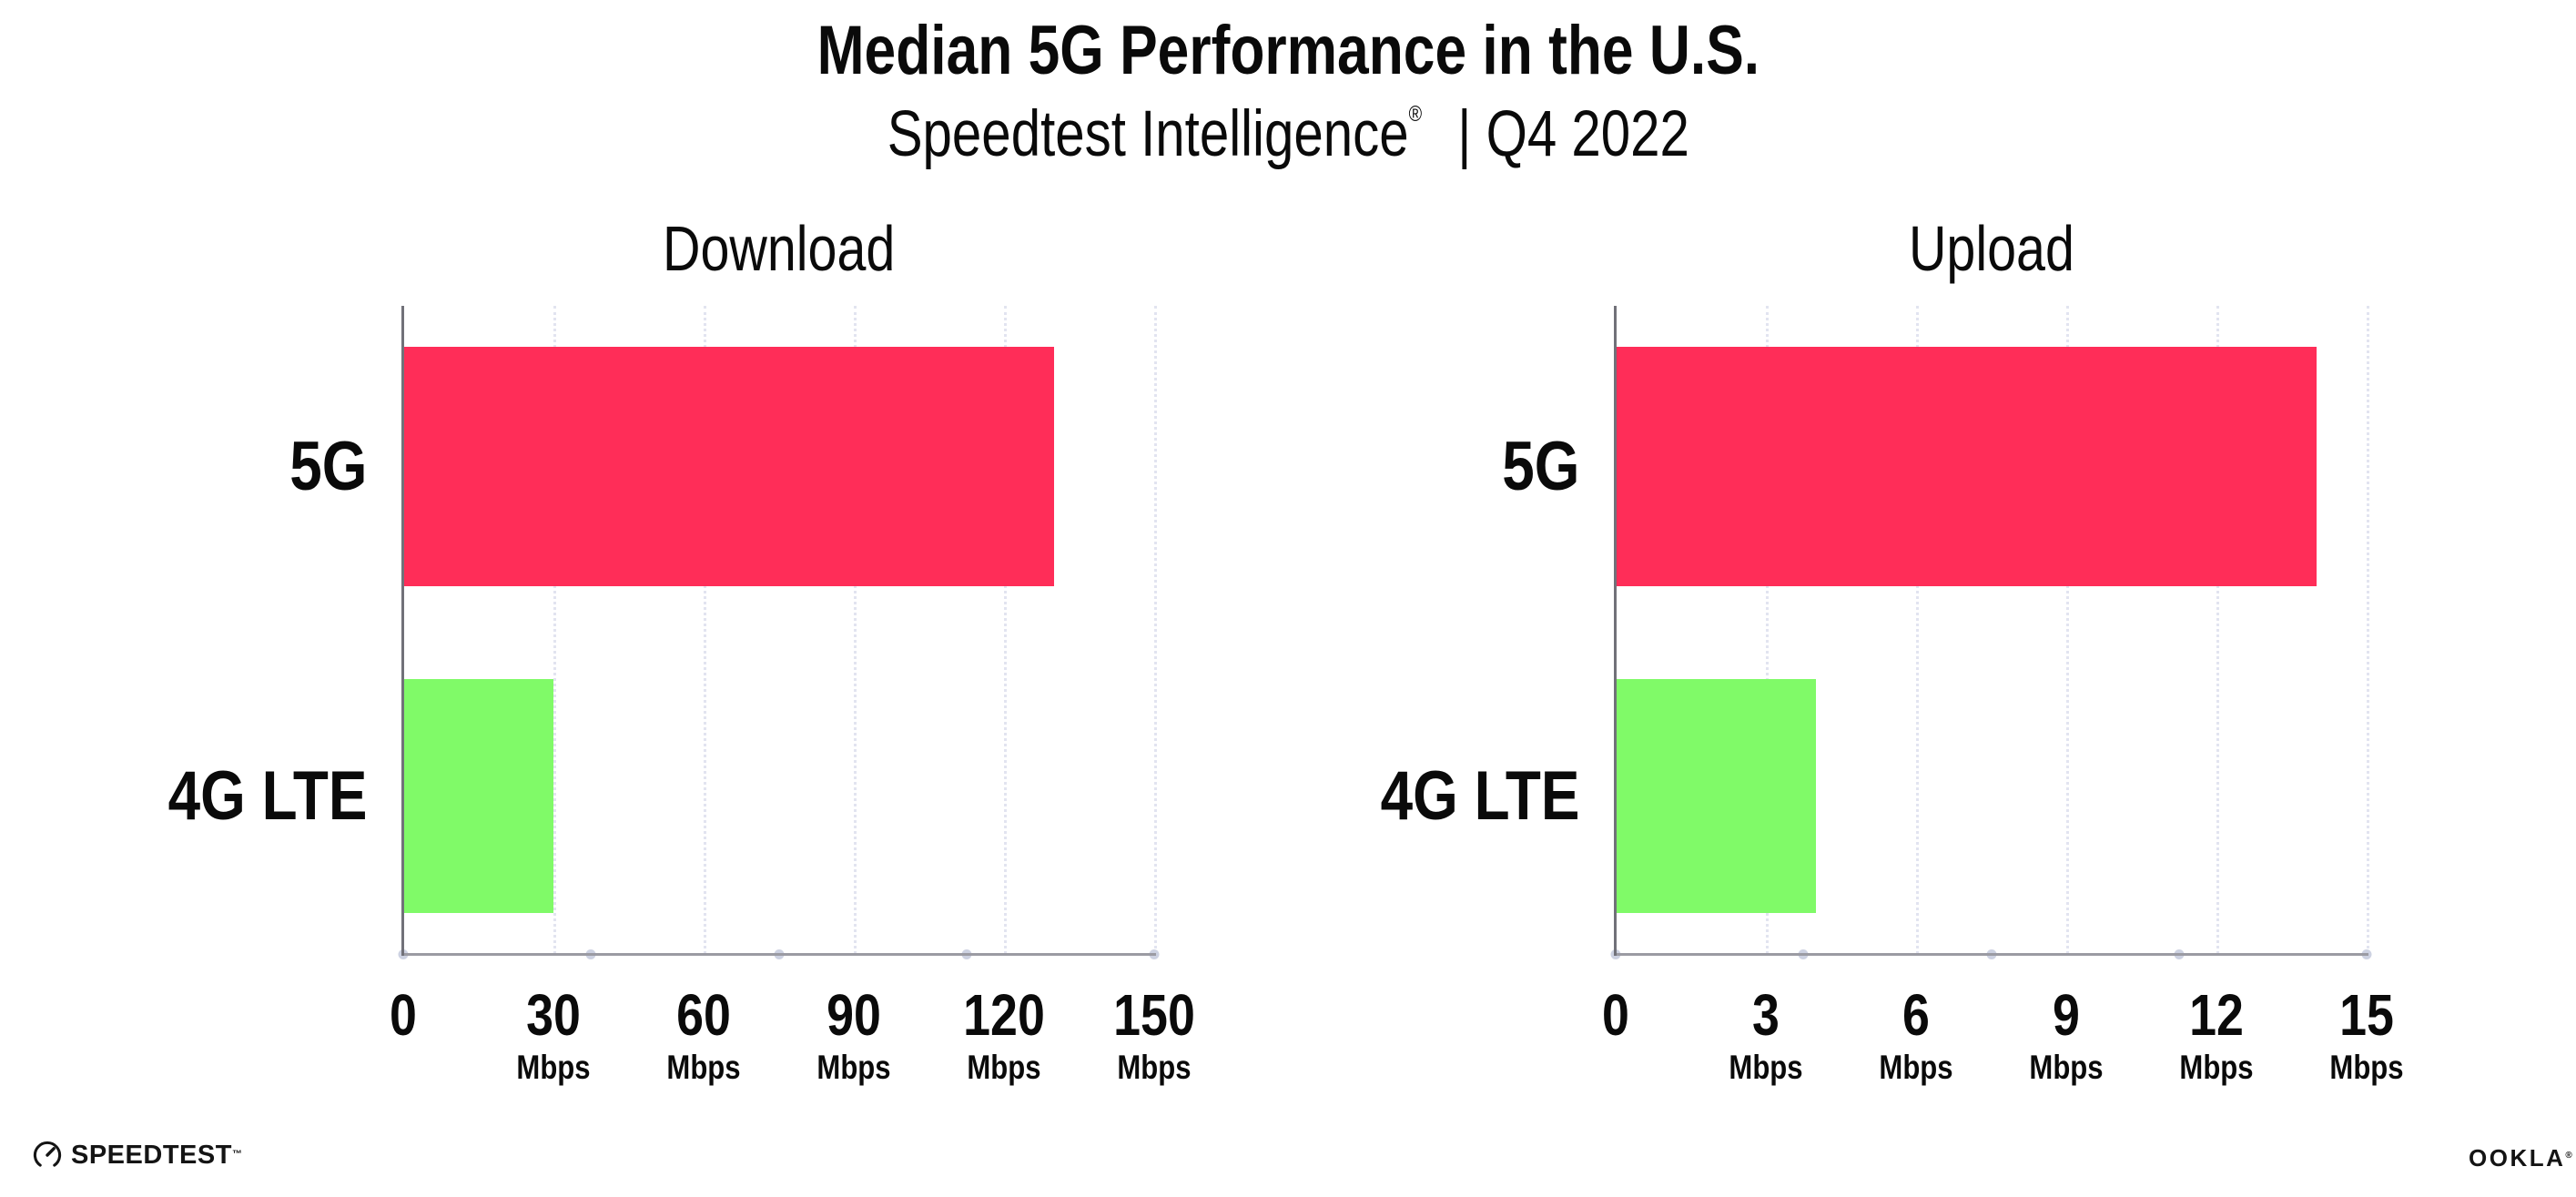 This screenshot has height=1197, width=2576. I want to click on x-tick-120: 120 Mbps, so click(1004, 1037).